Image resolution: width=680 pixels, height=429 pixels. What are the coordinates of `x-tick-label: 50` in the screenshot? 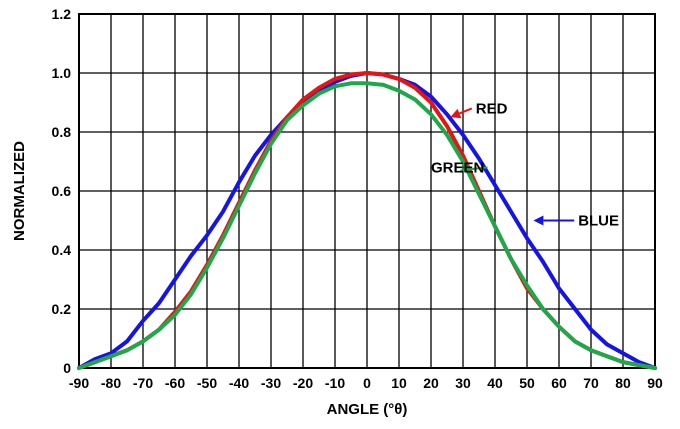 It's located at (527, 383).